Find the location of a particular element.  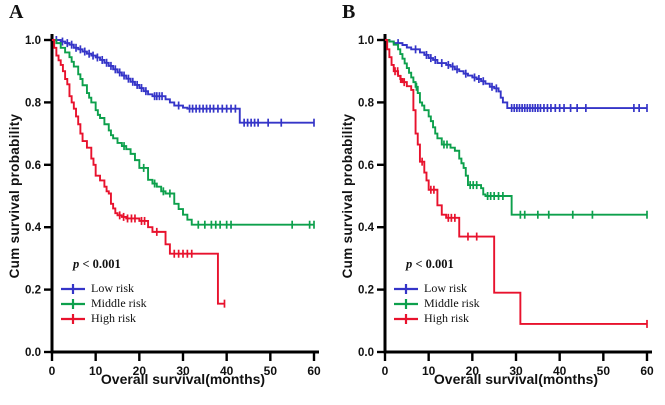

panel-b-x-axis-title: Overall survival(months) is located at coordinates (516, 379).